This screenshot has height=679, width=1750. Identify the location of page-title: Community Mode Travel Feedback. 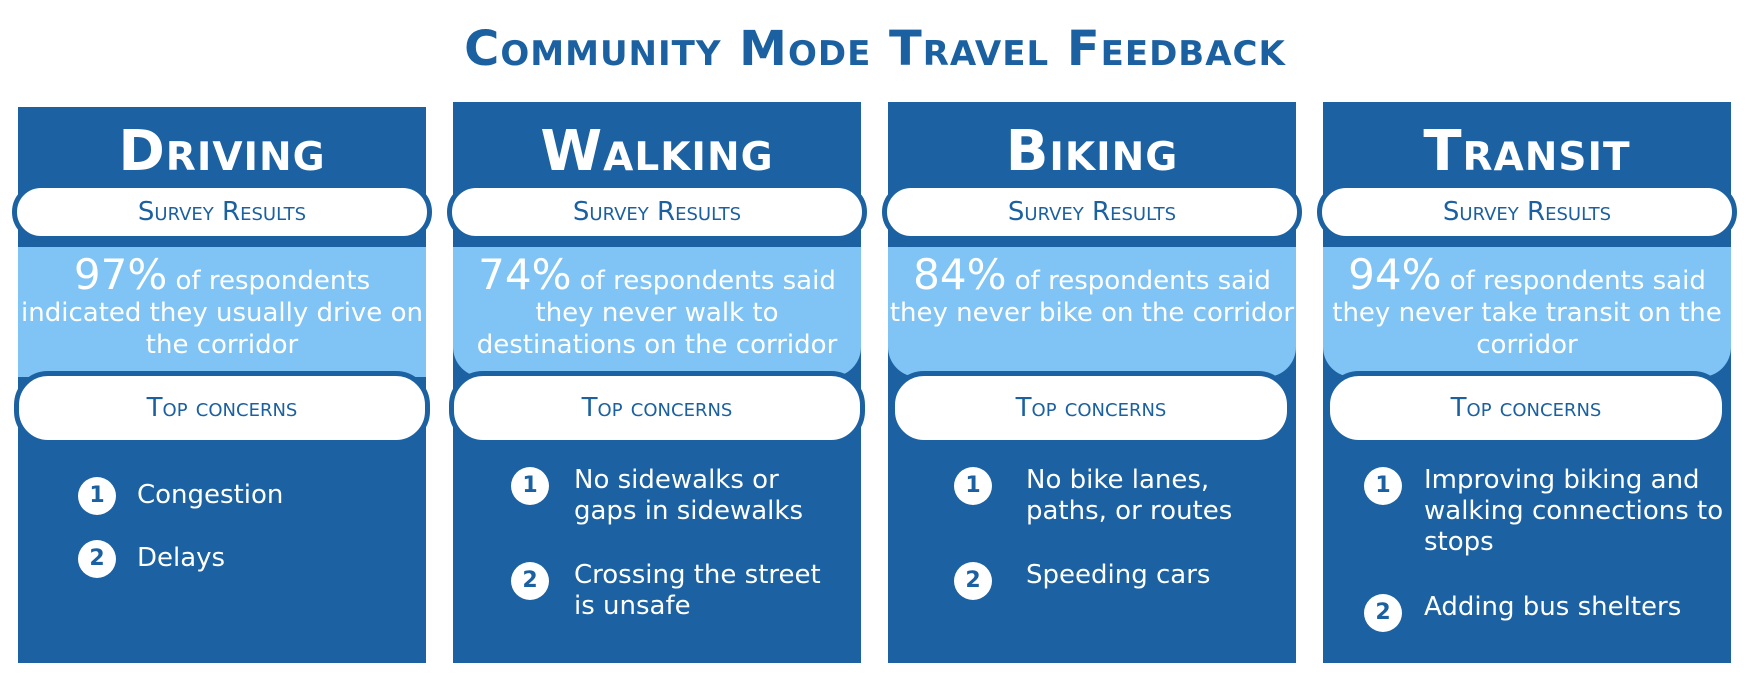
(875, 49).